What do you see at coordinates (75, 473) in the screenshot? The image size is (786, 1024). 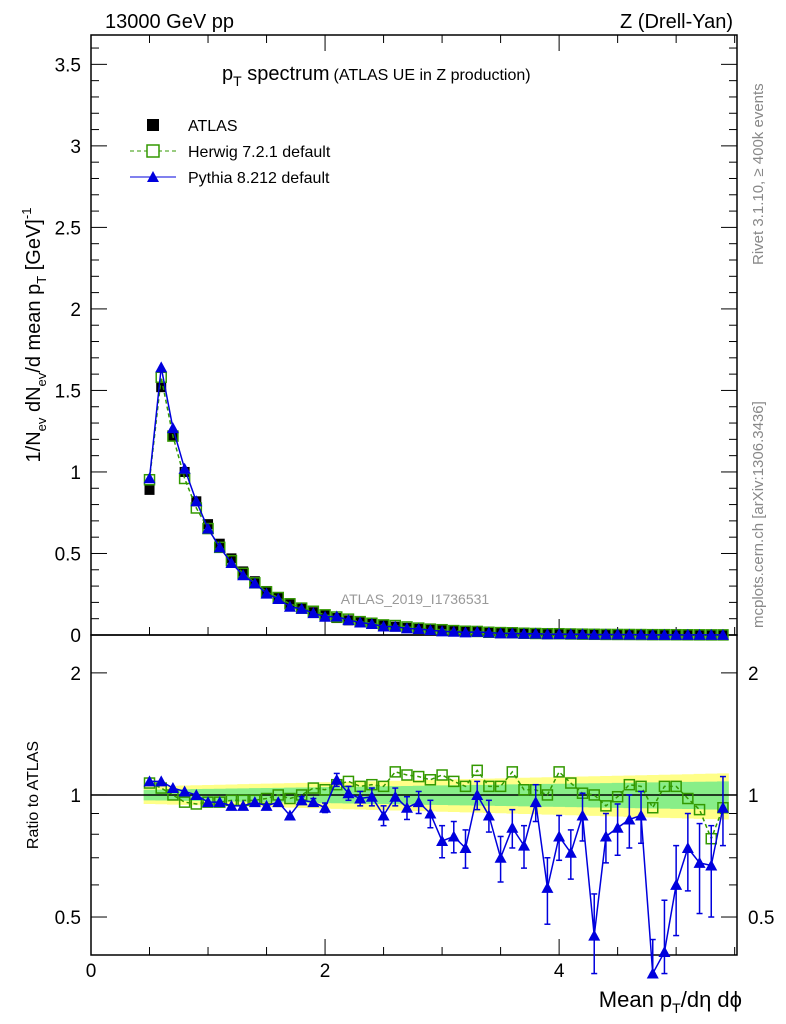 I see `y-tick-label: 1` at bounding box center [75, 473].